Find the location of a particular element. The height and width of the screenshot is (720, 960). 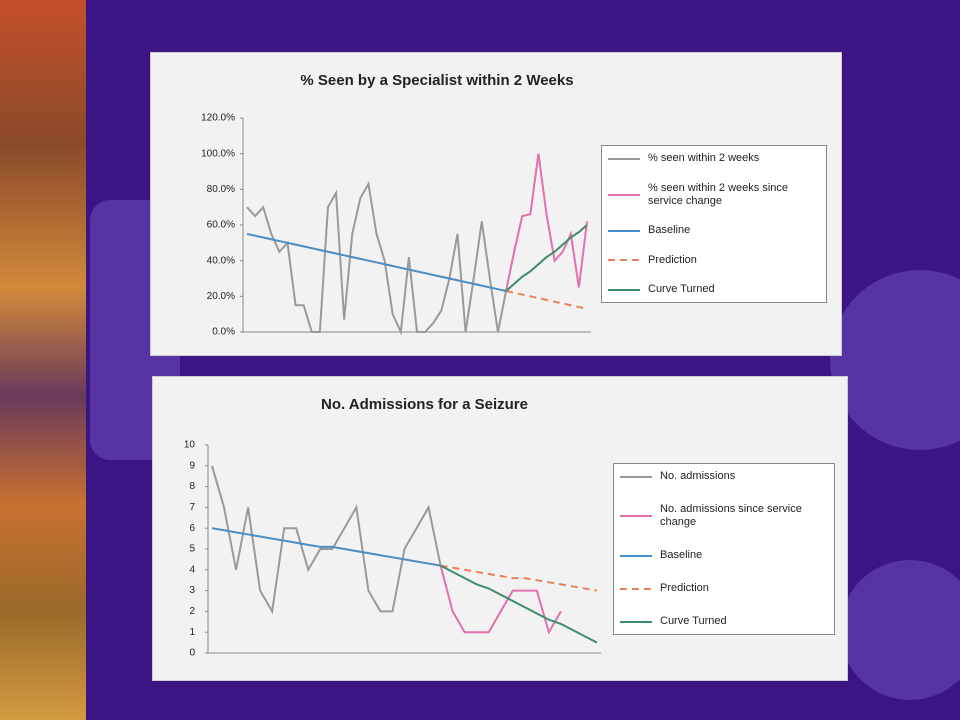

y-tick-label: 4 is located at coordinates (192, 569).